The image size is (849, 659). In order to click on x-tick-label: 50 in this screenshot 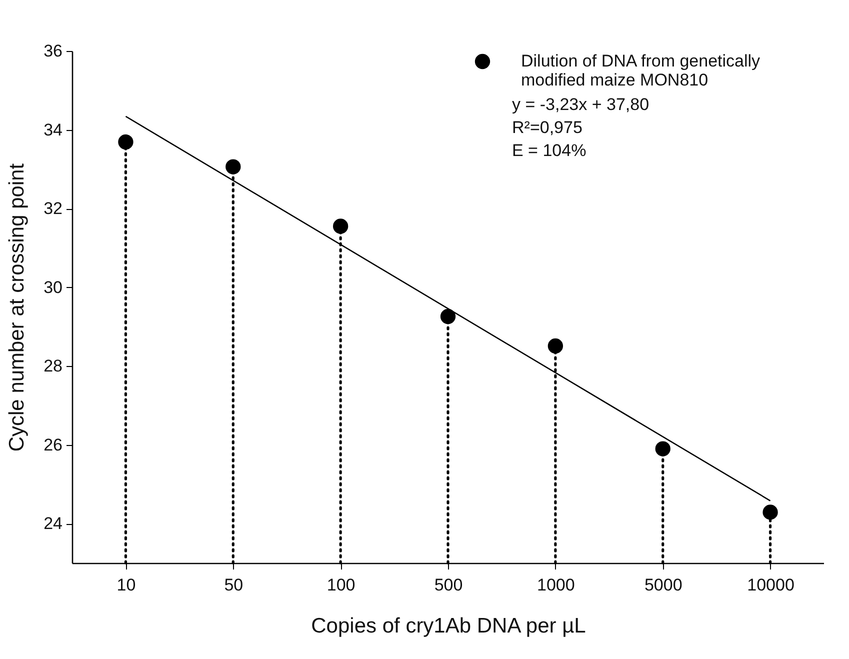, I will do `click(234, 585)`.